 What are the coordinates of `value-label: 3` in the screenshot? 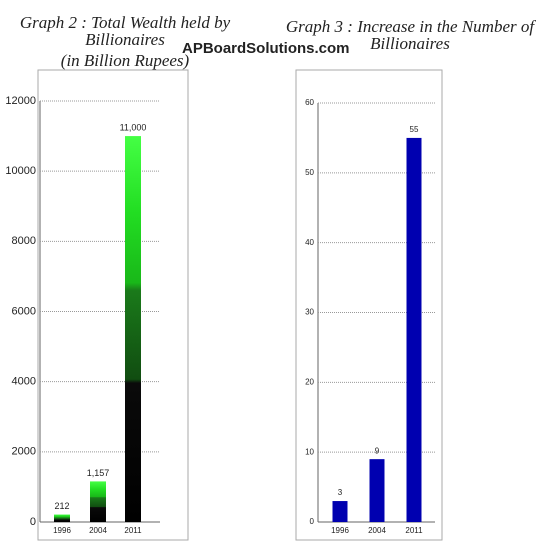 It's located at (340, 492).